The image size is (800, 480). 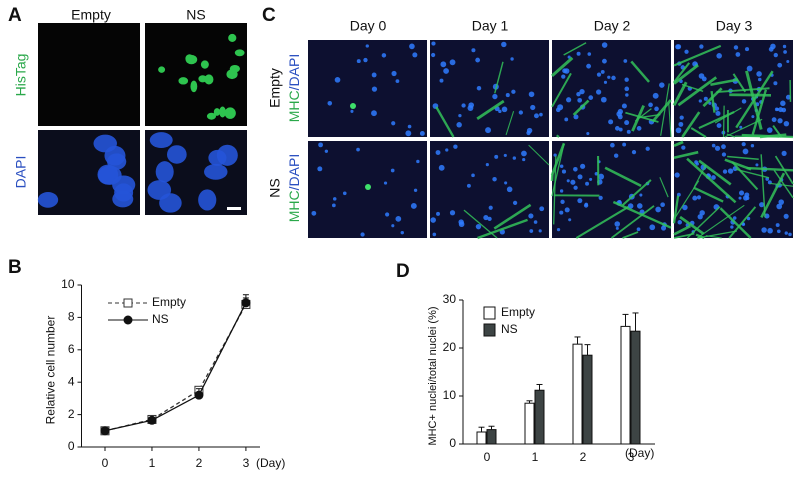 What do you see at coordinates (195, 15) in the screenshot?
I see `column-label: NS` at bounding box center [195, 15].